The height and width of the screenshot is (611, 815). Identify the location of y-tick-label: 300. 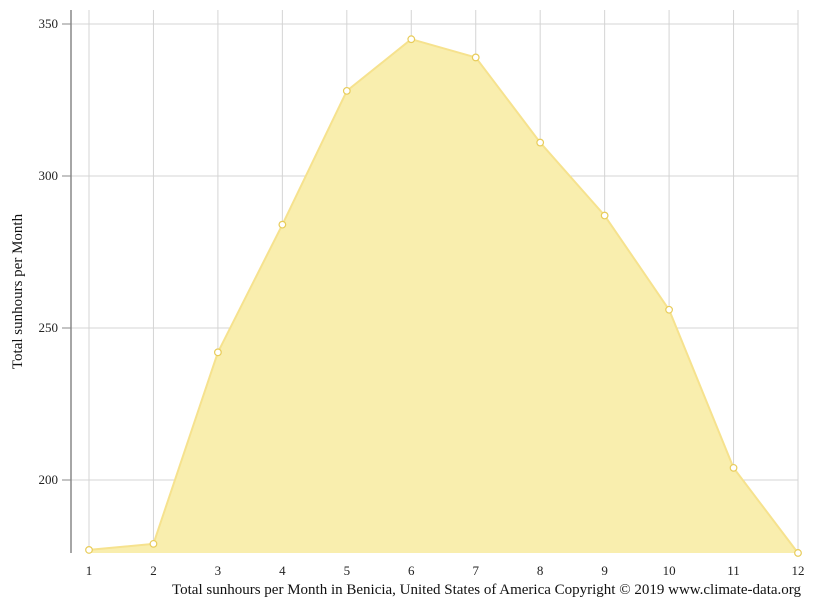
(49, 175).